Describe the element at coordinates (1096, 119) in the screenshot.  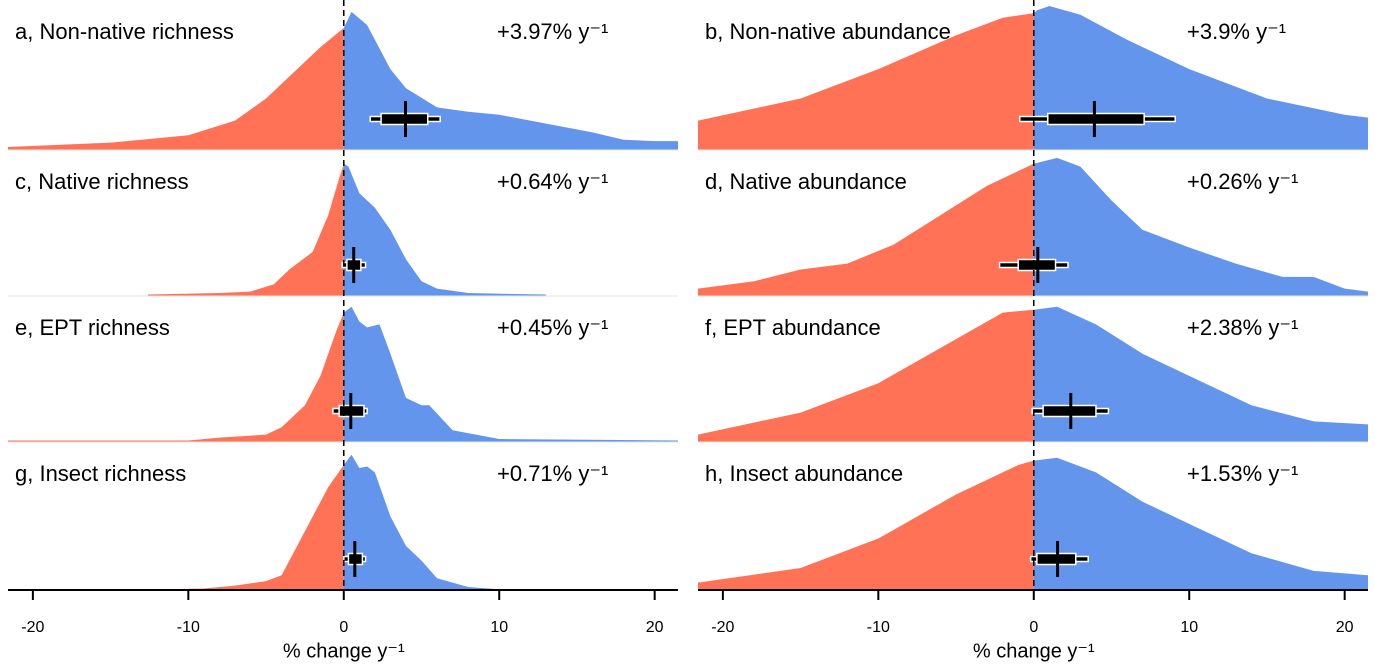
I see `ci-inner` at that location.